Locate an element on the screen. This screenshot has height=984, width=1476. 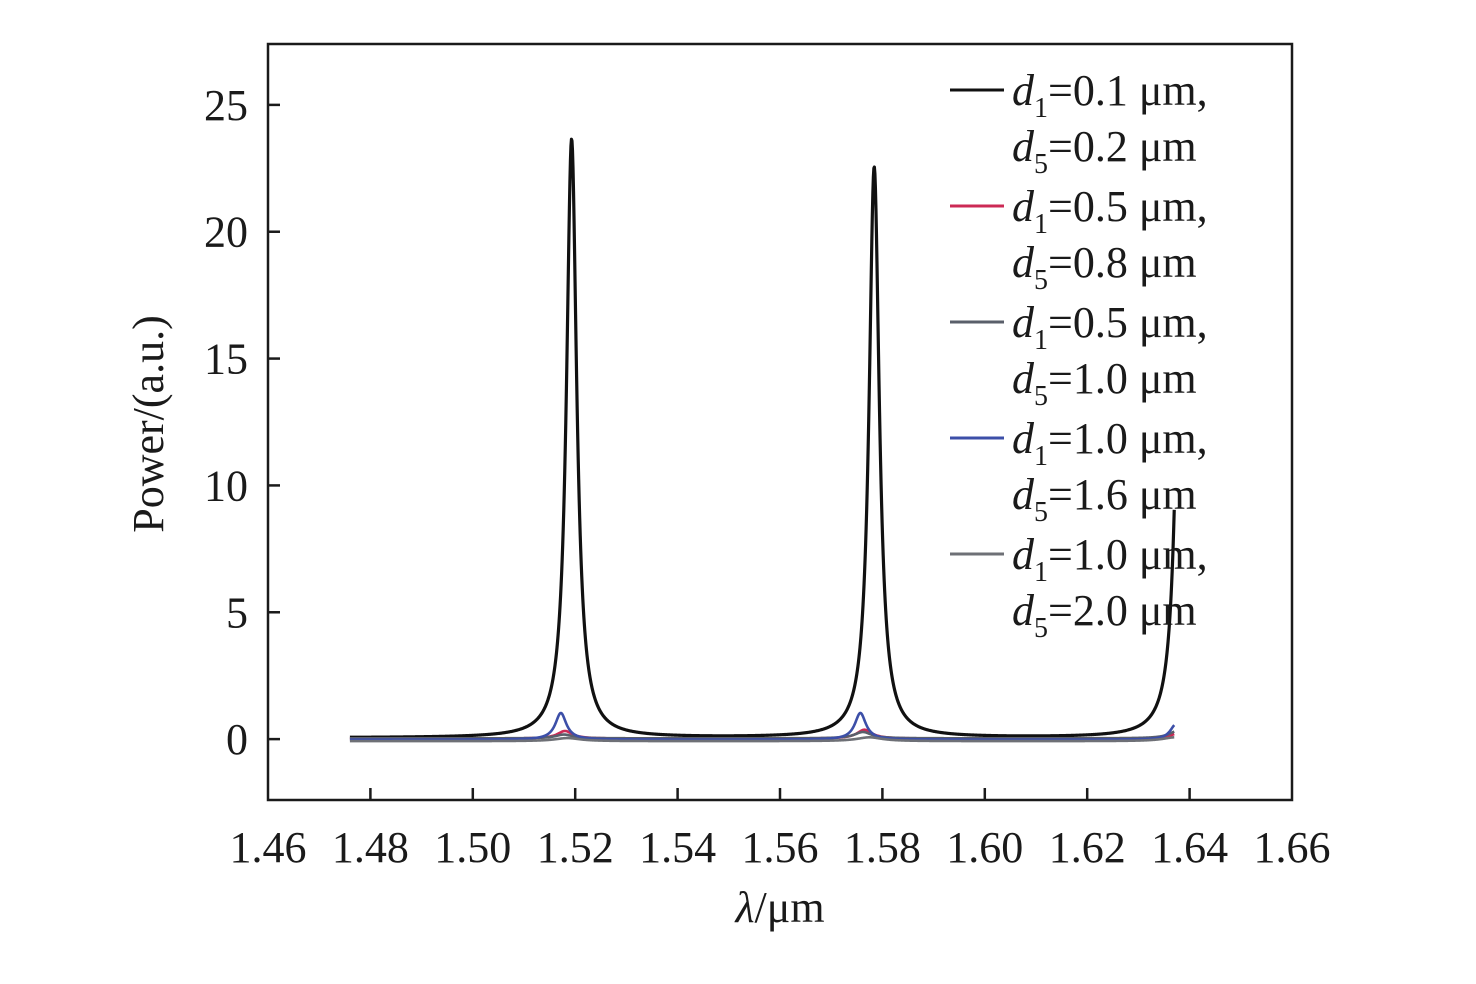
legend-label-line2: d5=1.0 μm is located at coordinates (1104, 383).